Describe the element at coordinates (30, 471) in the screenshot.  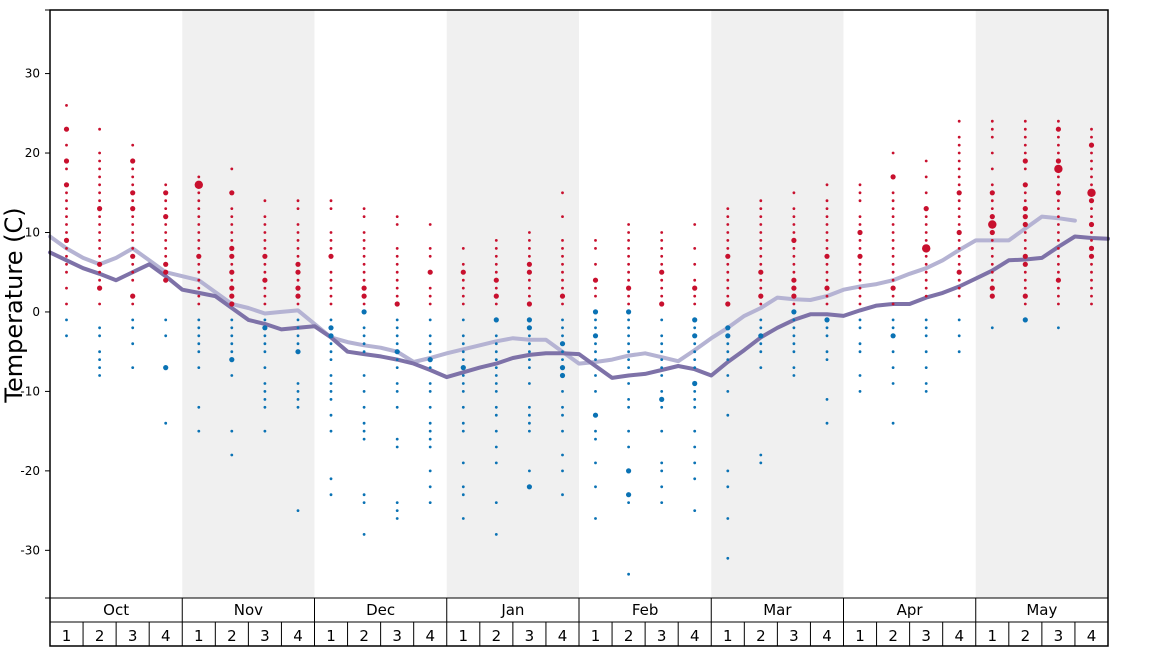
I see `y-tick-label: -20` at that location.